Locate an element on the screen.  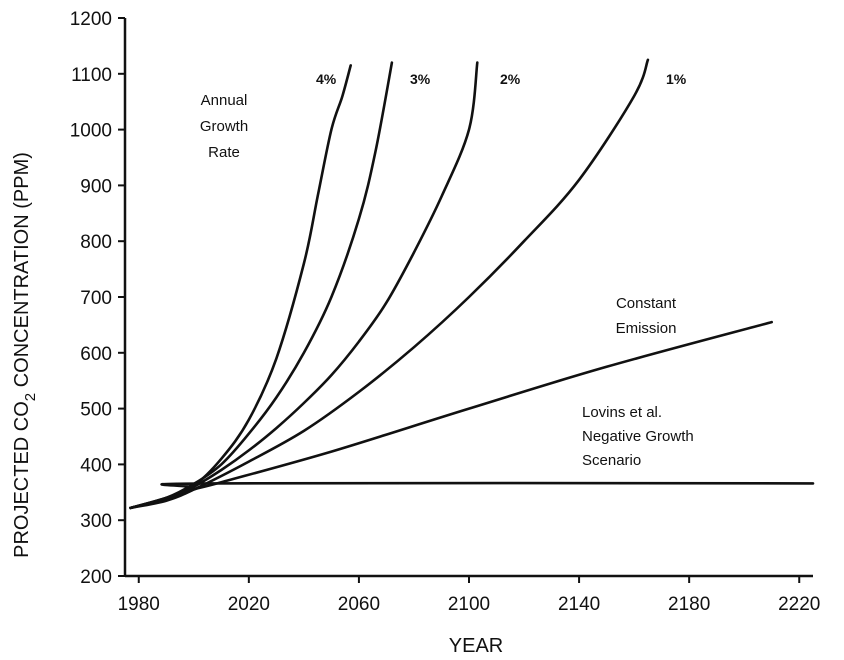
y-tick-label: 1100 is located at coordinates (91, 75).